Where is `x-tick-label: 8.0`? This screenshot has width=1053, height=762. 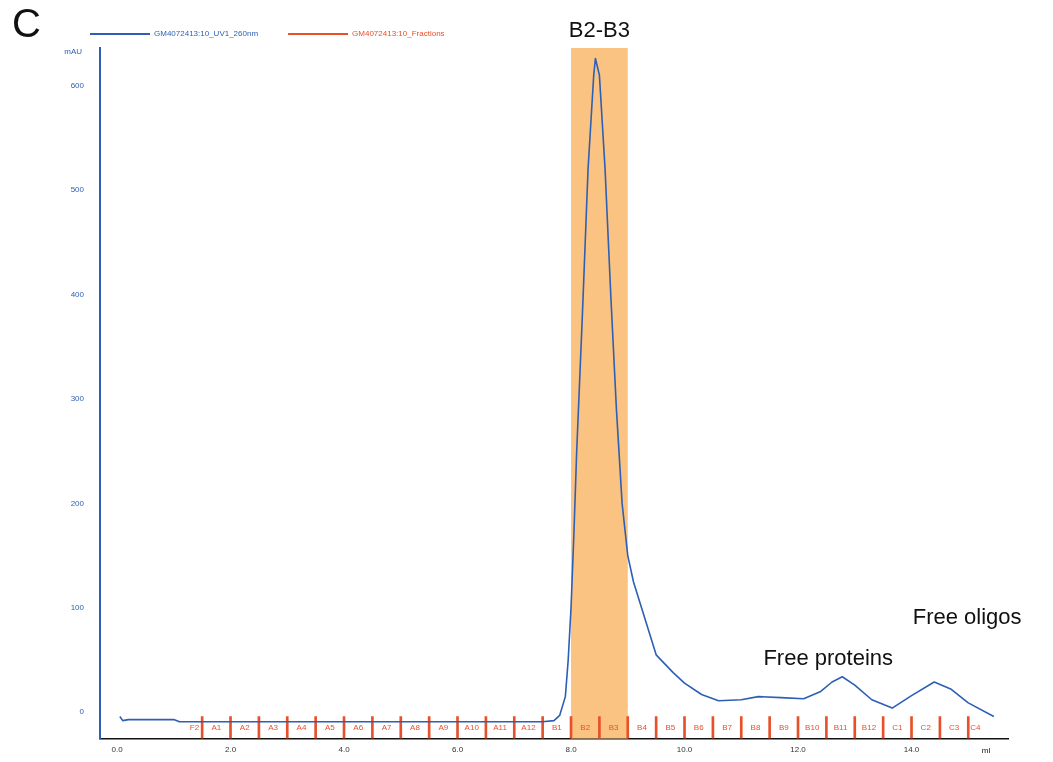
x-tick-label: 8.0 is located at coordinates (571, 750).